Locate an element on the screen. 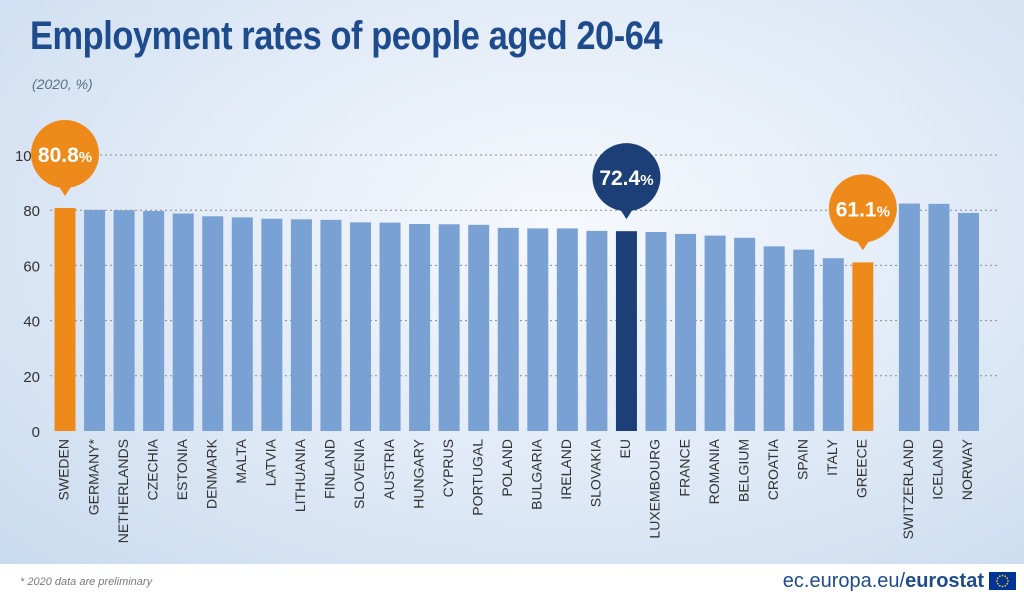  bar-lithuania is located at coordinates (301, 325).